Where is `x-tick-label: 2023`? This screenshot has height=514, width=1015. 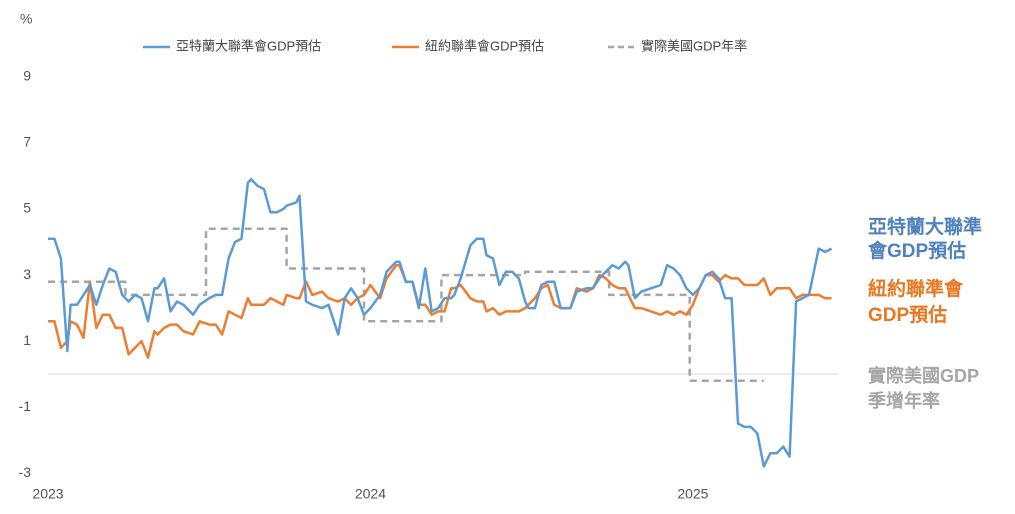
x-tick-label: 2023 is located at coordinates (47, 494).